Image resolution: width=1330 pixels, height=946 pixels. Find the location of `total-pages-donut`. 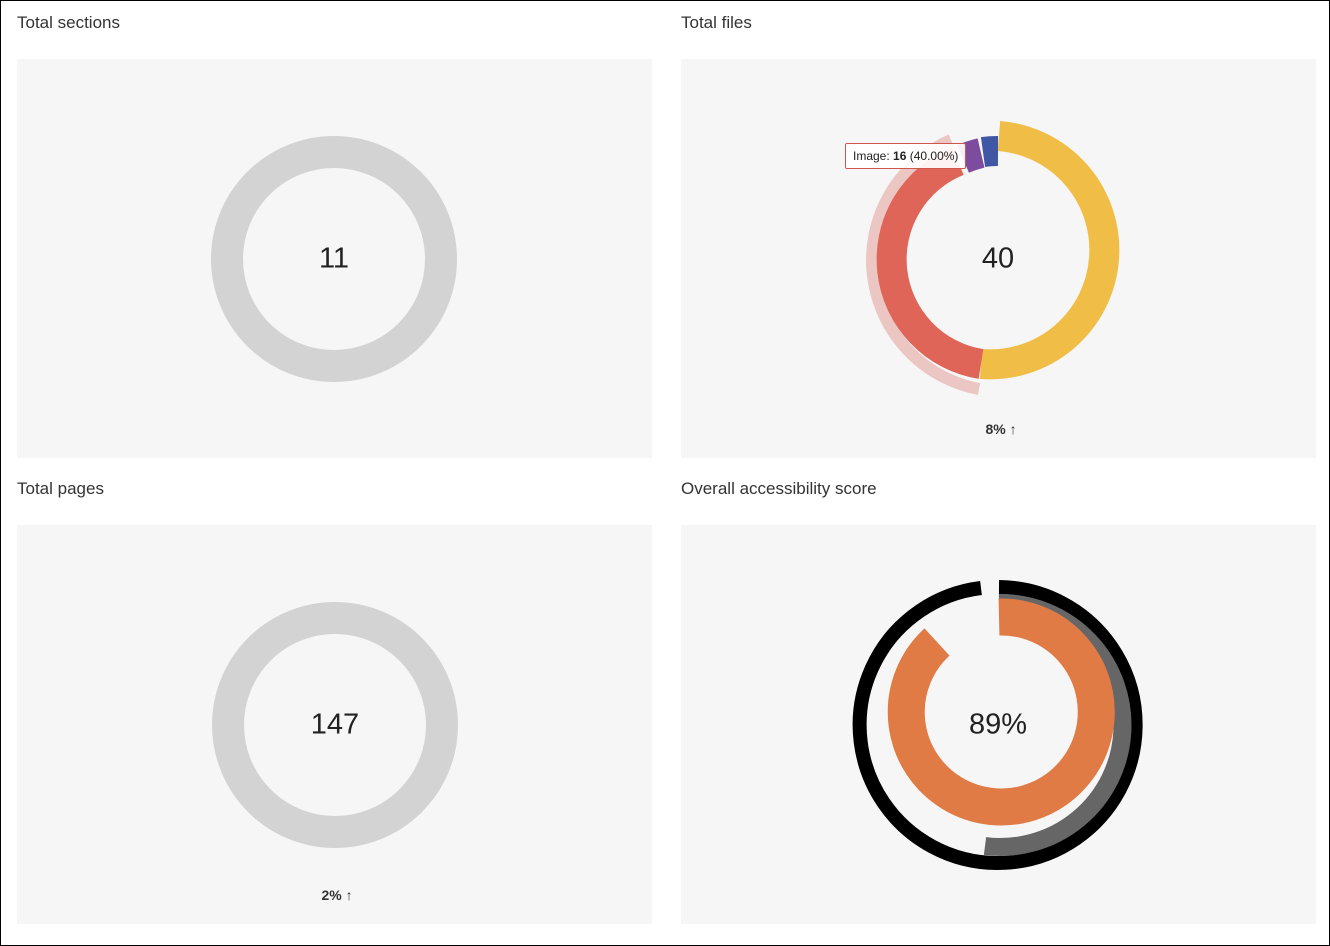

total-pages-donut is located at coordinates (335, 725).